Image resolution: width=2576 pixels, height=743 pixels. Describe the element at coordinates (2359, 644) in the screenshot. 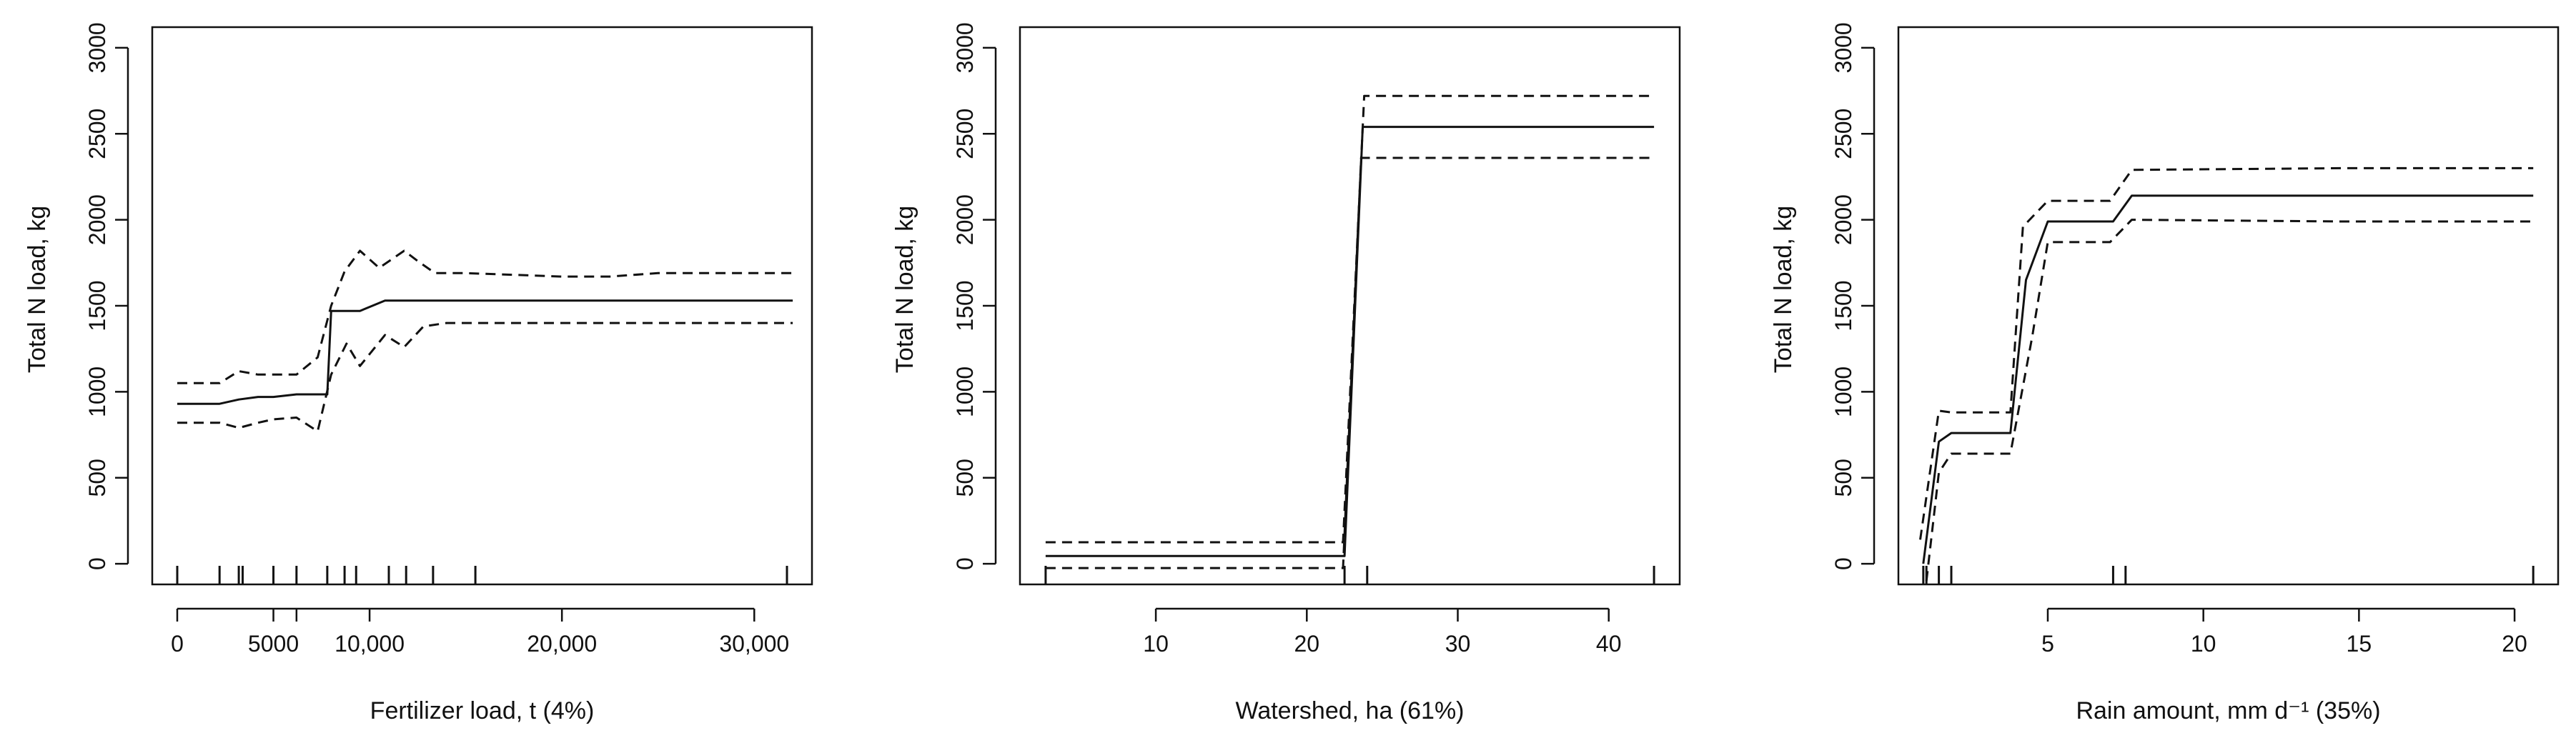

I see `x-tick-label: 15` at that location.